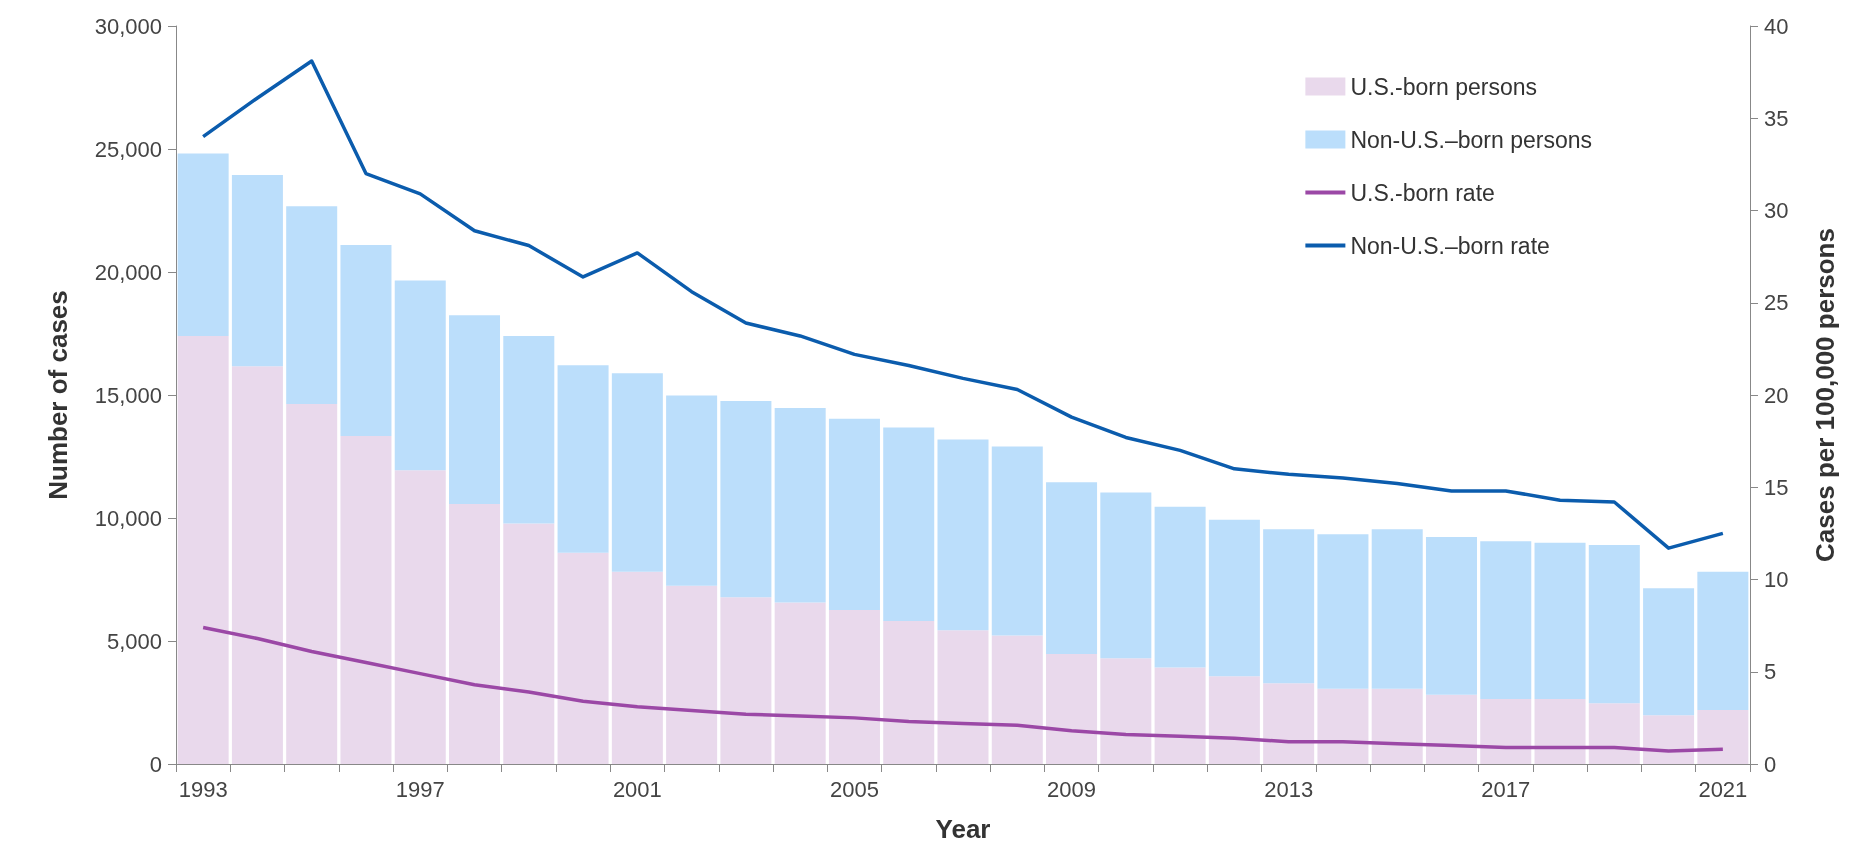  Describe the element at coordinates (963, 829) in the screenshot. I see `x-axis-title: Year` at that location.